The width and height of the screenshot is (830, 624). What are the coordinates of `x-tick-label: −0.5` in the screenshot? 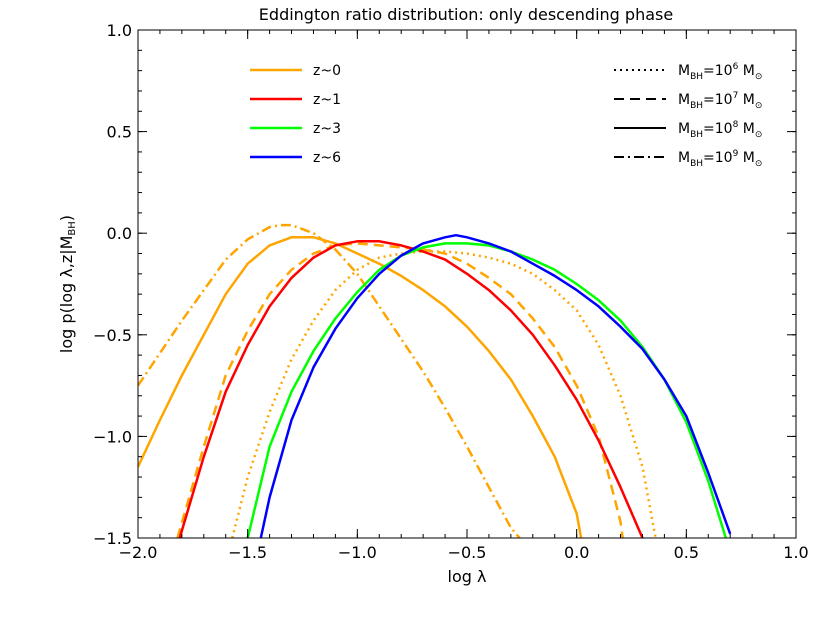 It's located at (467, 552).